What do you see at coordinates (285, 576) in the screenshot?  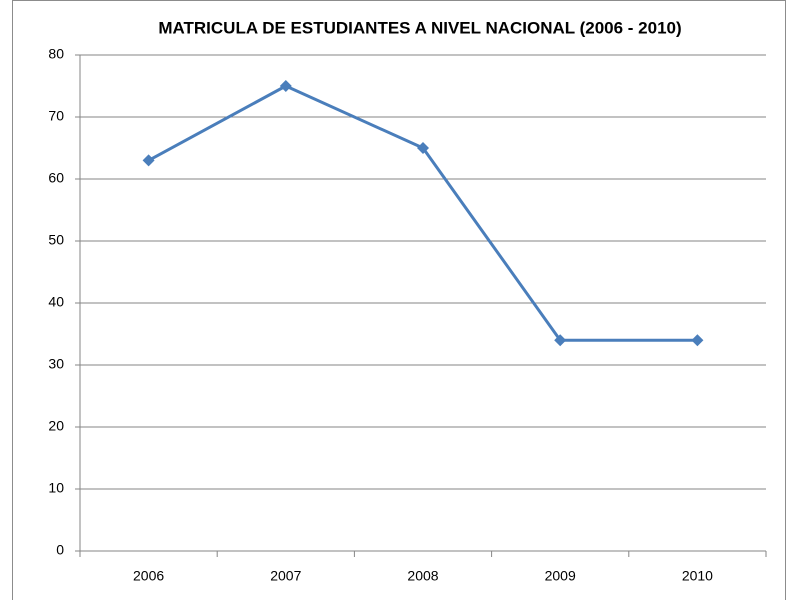 I see `x-tick-label: 2007` at bounding box center [285, 576].